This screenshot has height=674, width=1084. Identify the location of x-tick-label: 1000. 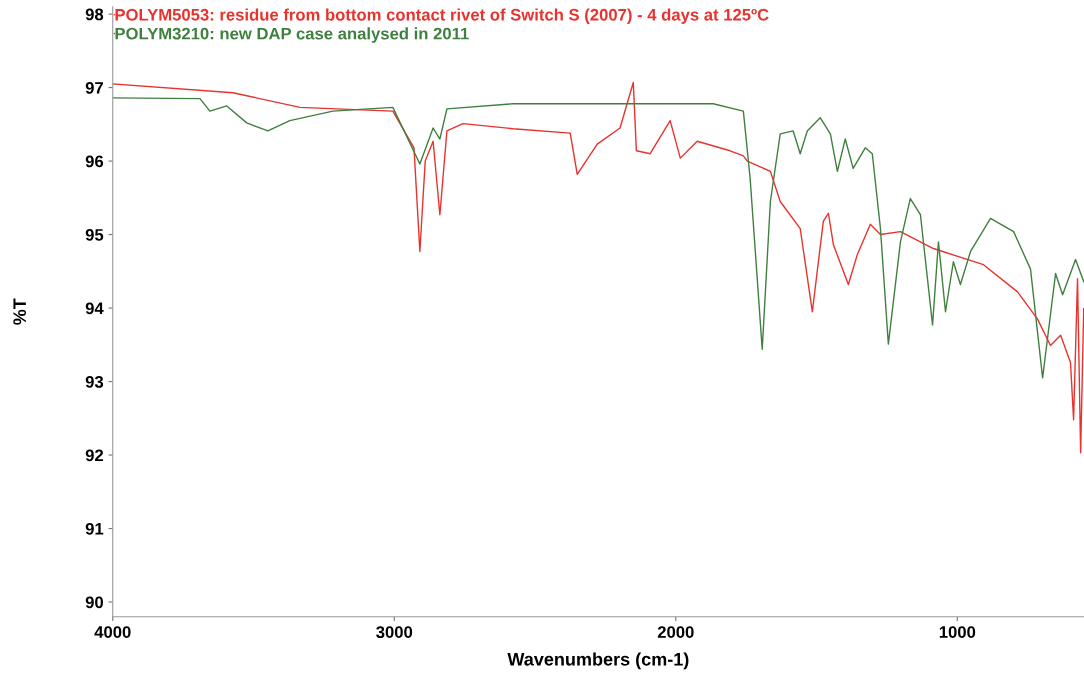
(957, 632).